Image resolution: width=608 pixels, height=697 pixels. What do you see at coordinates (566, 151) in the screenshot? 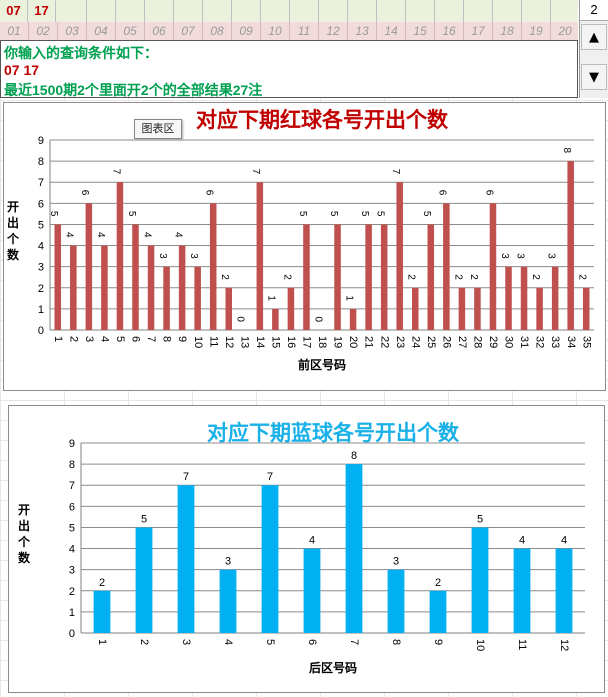
I see `data-label: 8` at bounding box center [566, 151].